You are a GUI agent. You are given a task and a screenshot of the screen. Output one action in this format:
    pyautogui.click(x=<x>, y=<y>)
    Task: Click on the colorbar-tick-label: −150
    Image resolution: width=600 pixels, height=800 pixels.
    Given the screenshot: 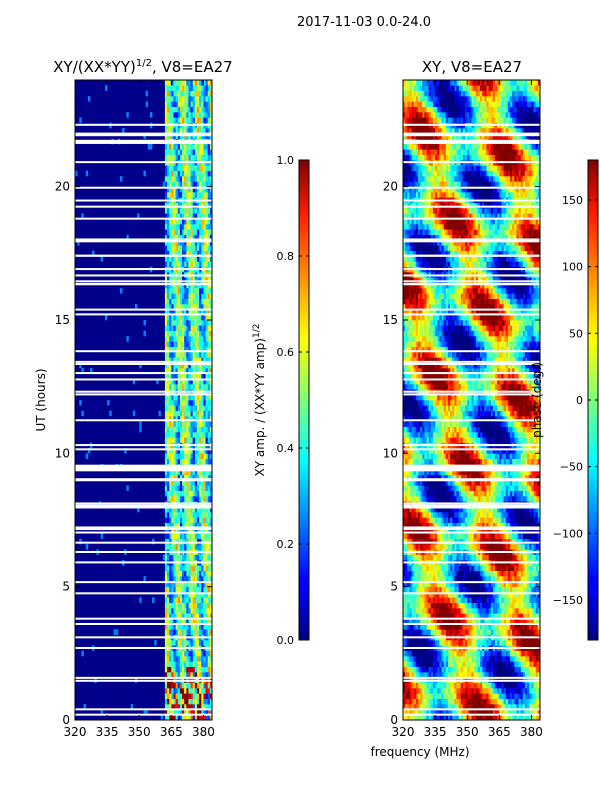 What is the action you would take?
    pyautogui.click(x=568, y=600)
    